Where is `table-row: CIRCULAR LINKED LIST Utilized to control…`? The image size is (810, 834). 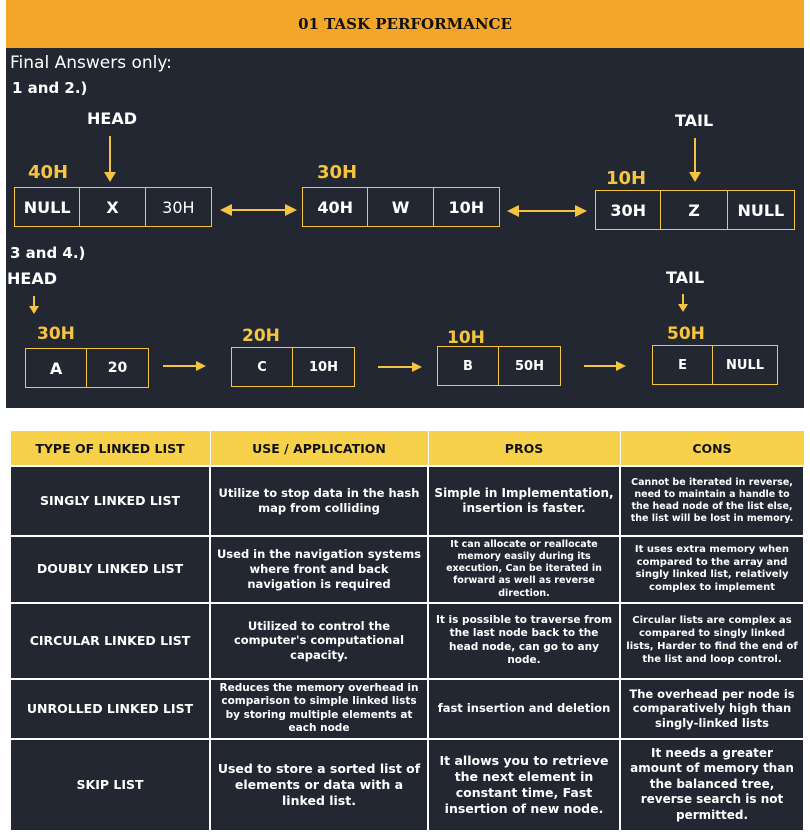
table-row: CIRCULAR LINKED LIST Utilized to control… is located at coordinates (407, 640).